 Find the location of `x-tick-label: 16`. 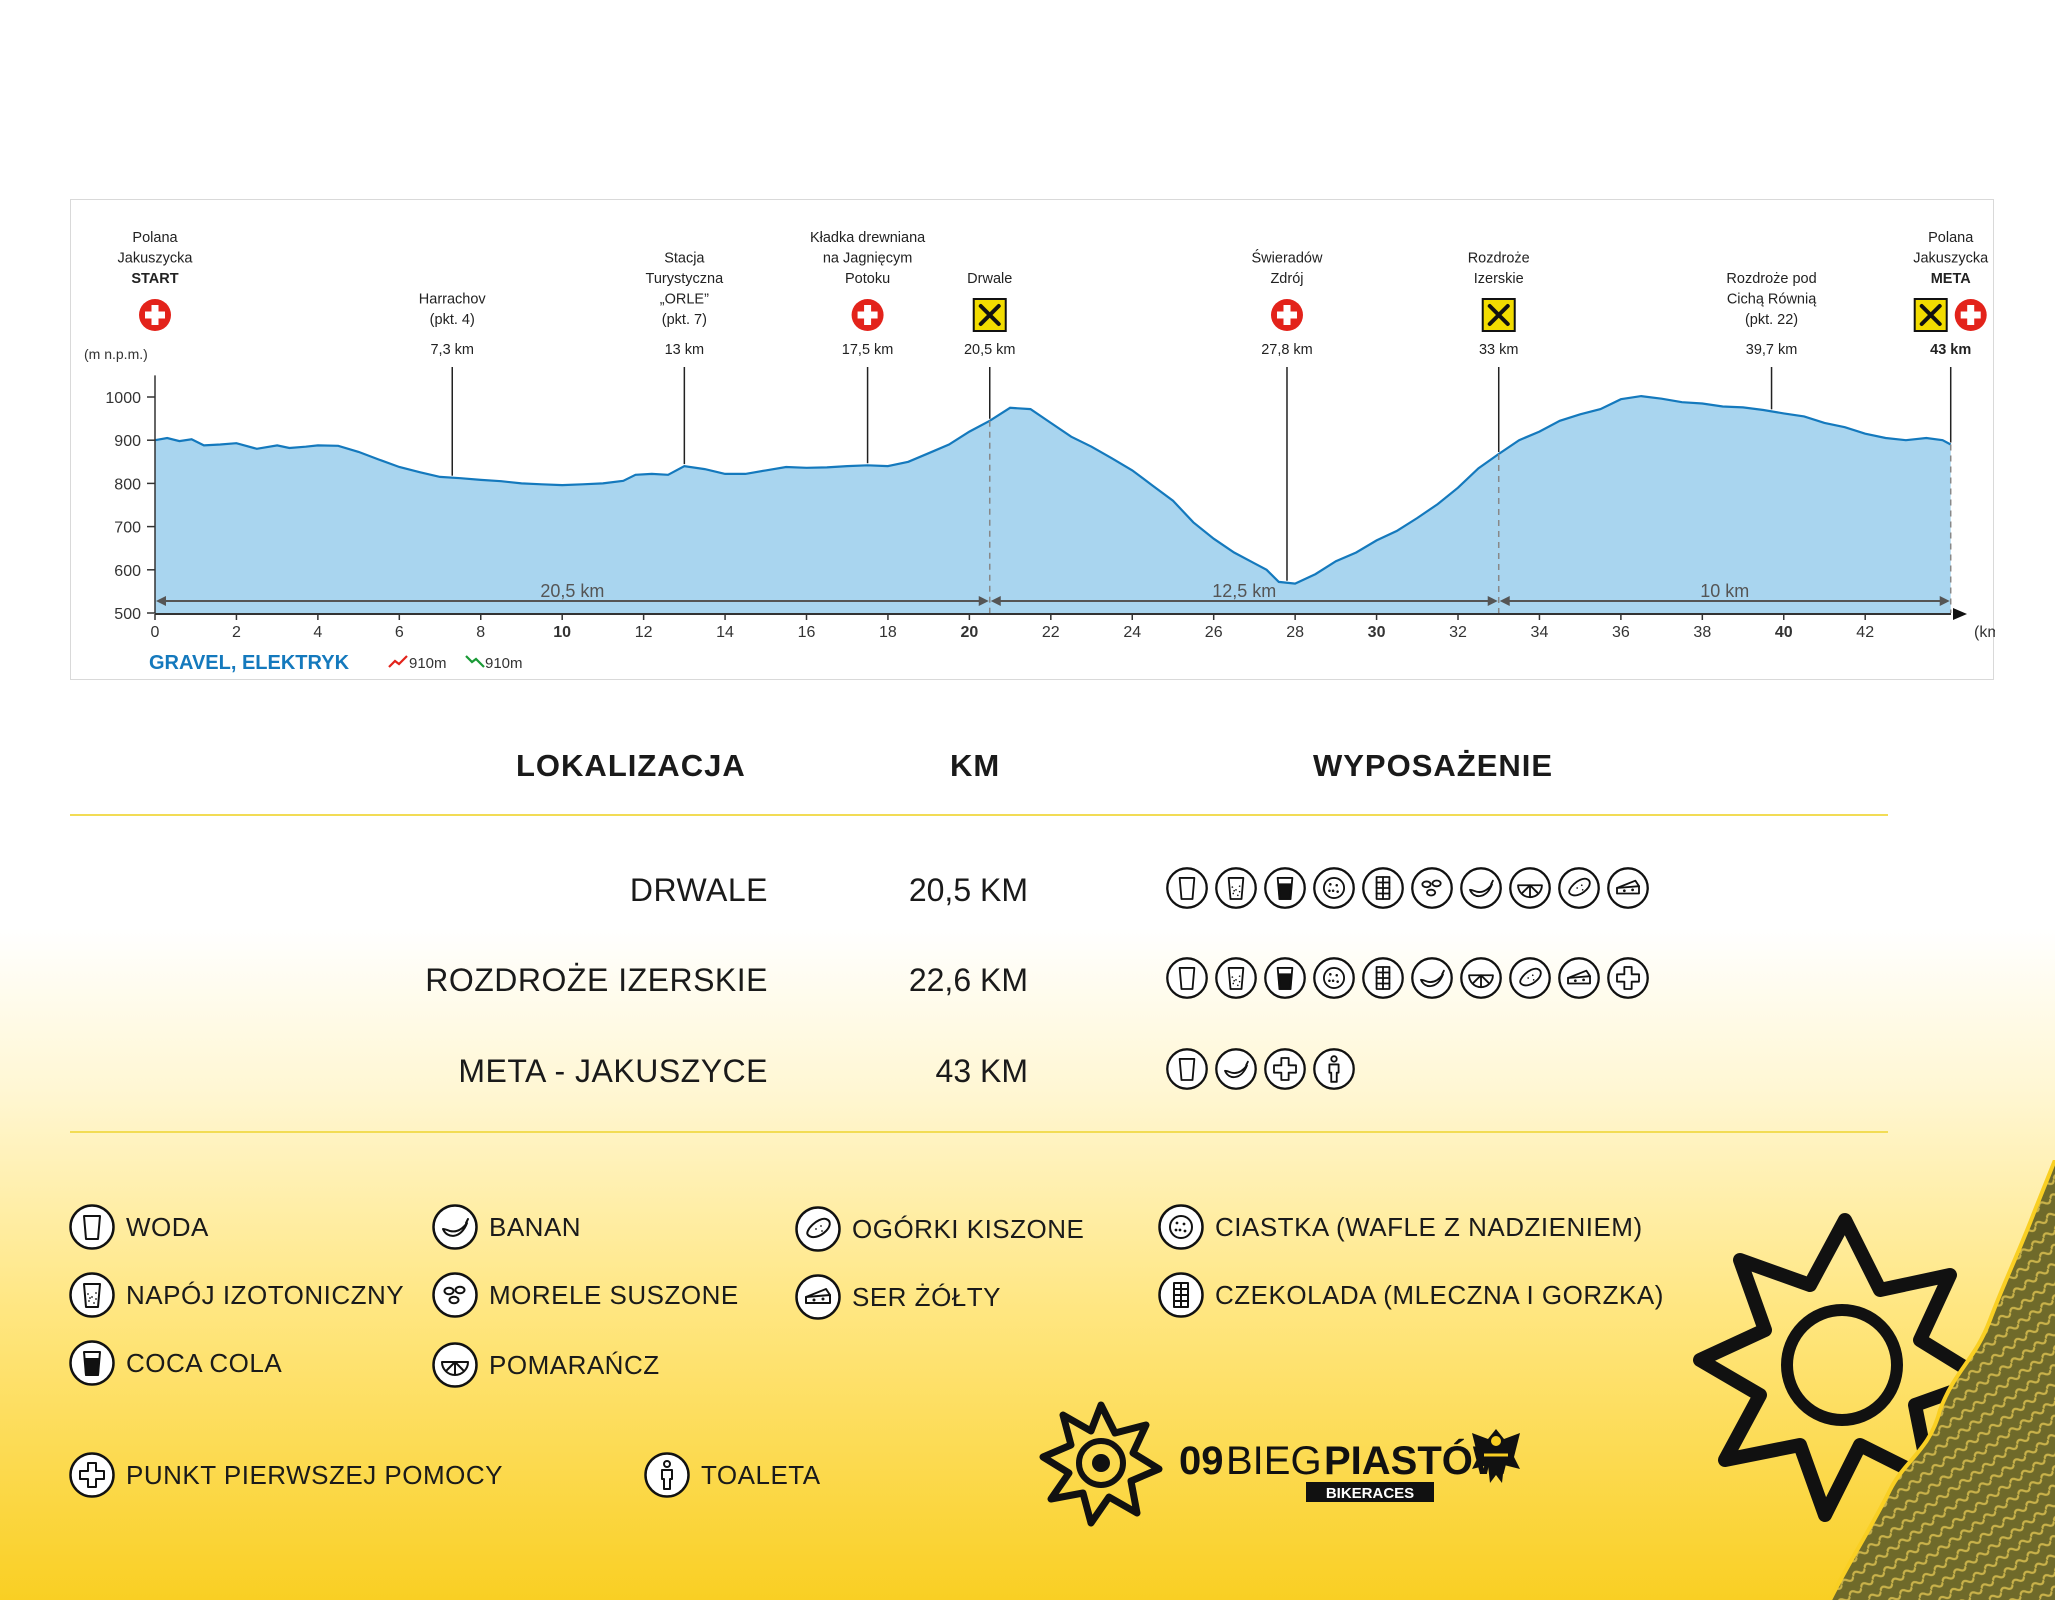

x-tick-label: 16 is located at coordinates (807, 632).